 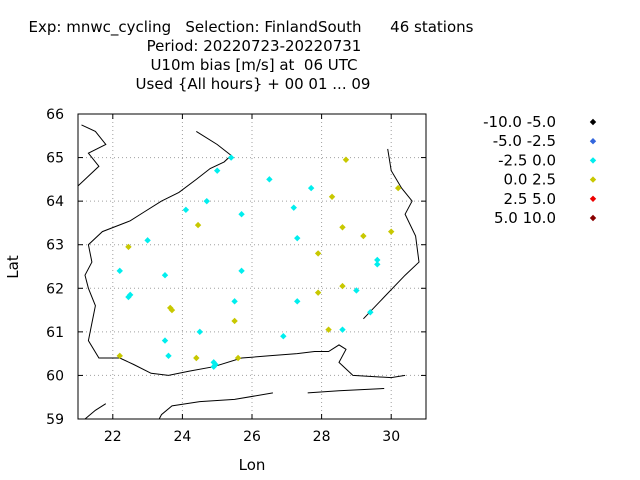 I want to click on legend-label: -10.0 -5.0, so click(x=519, y=122).